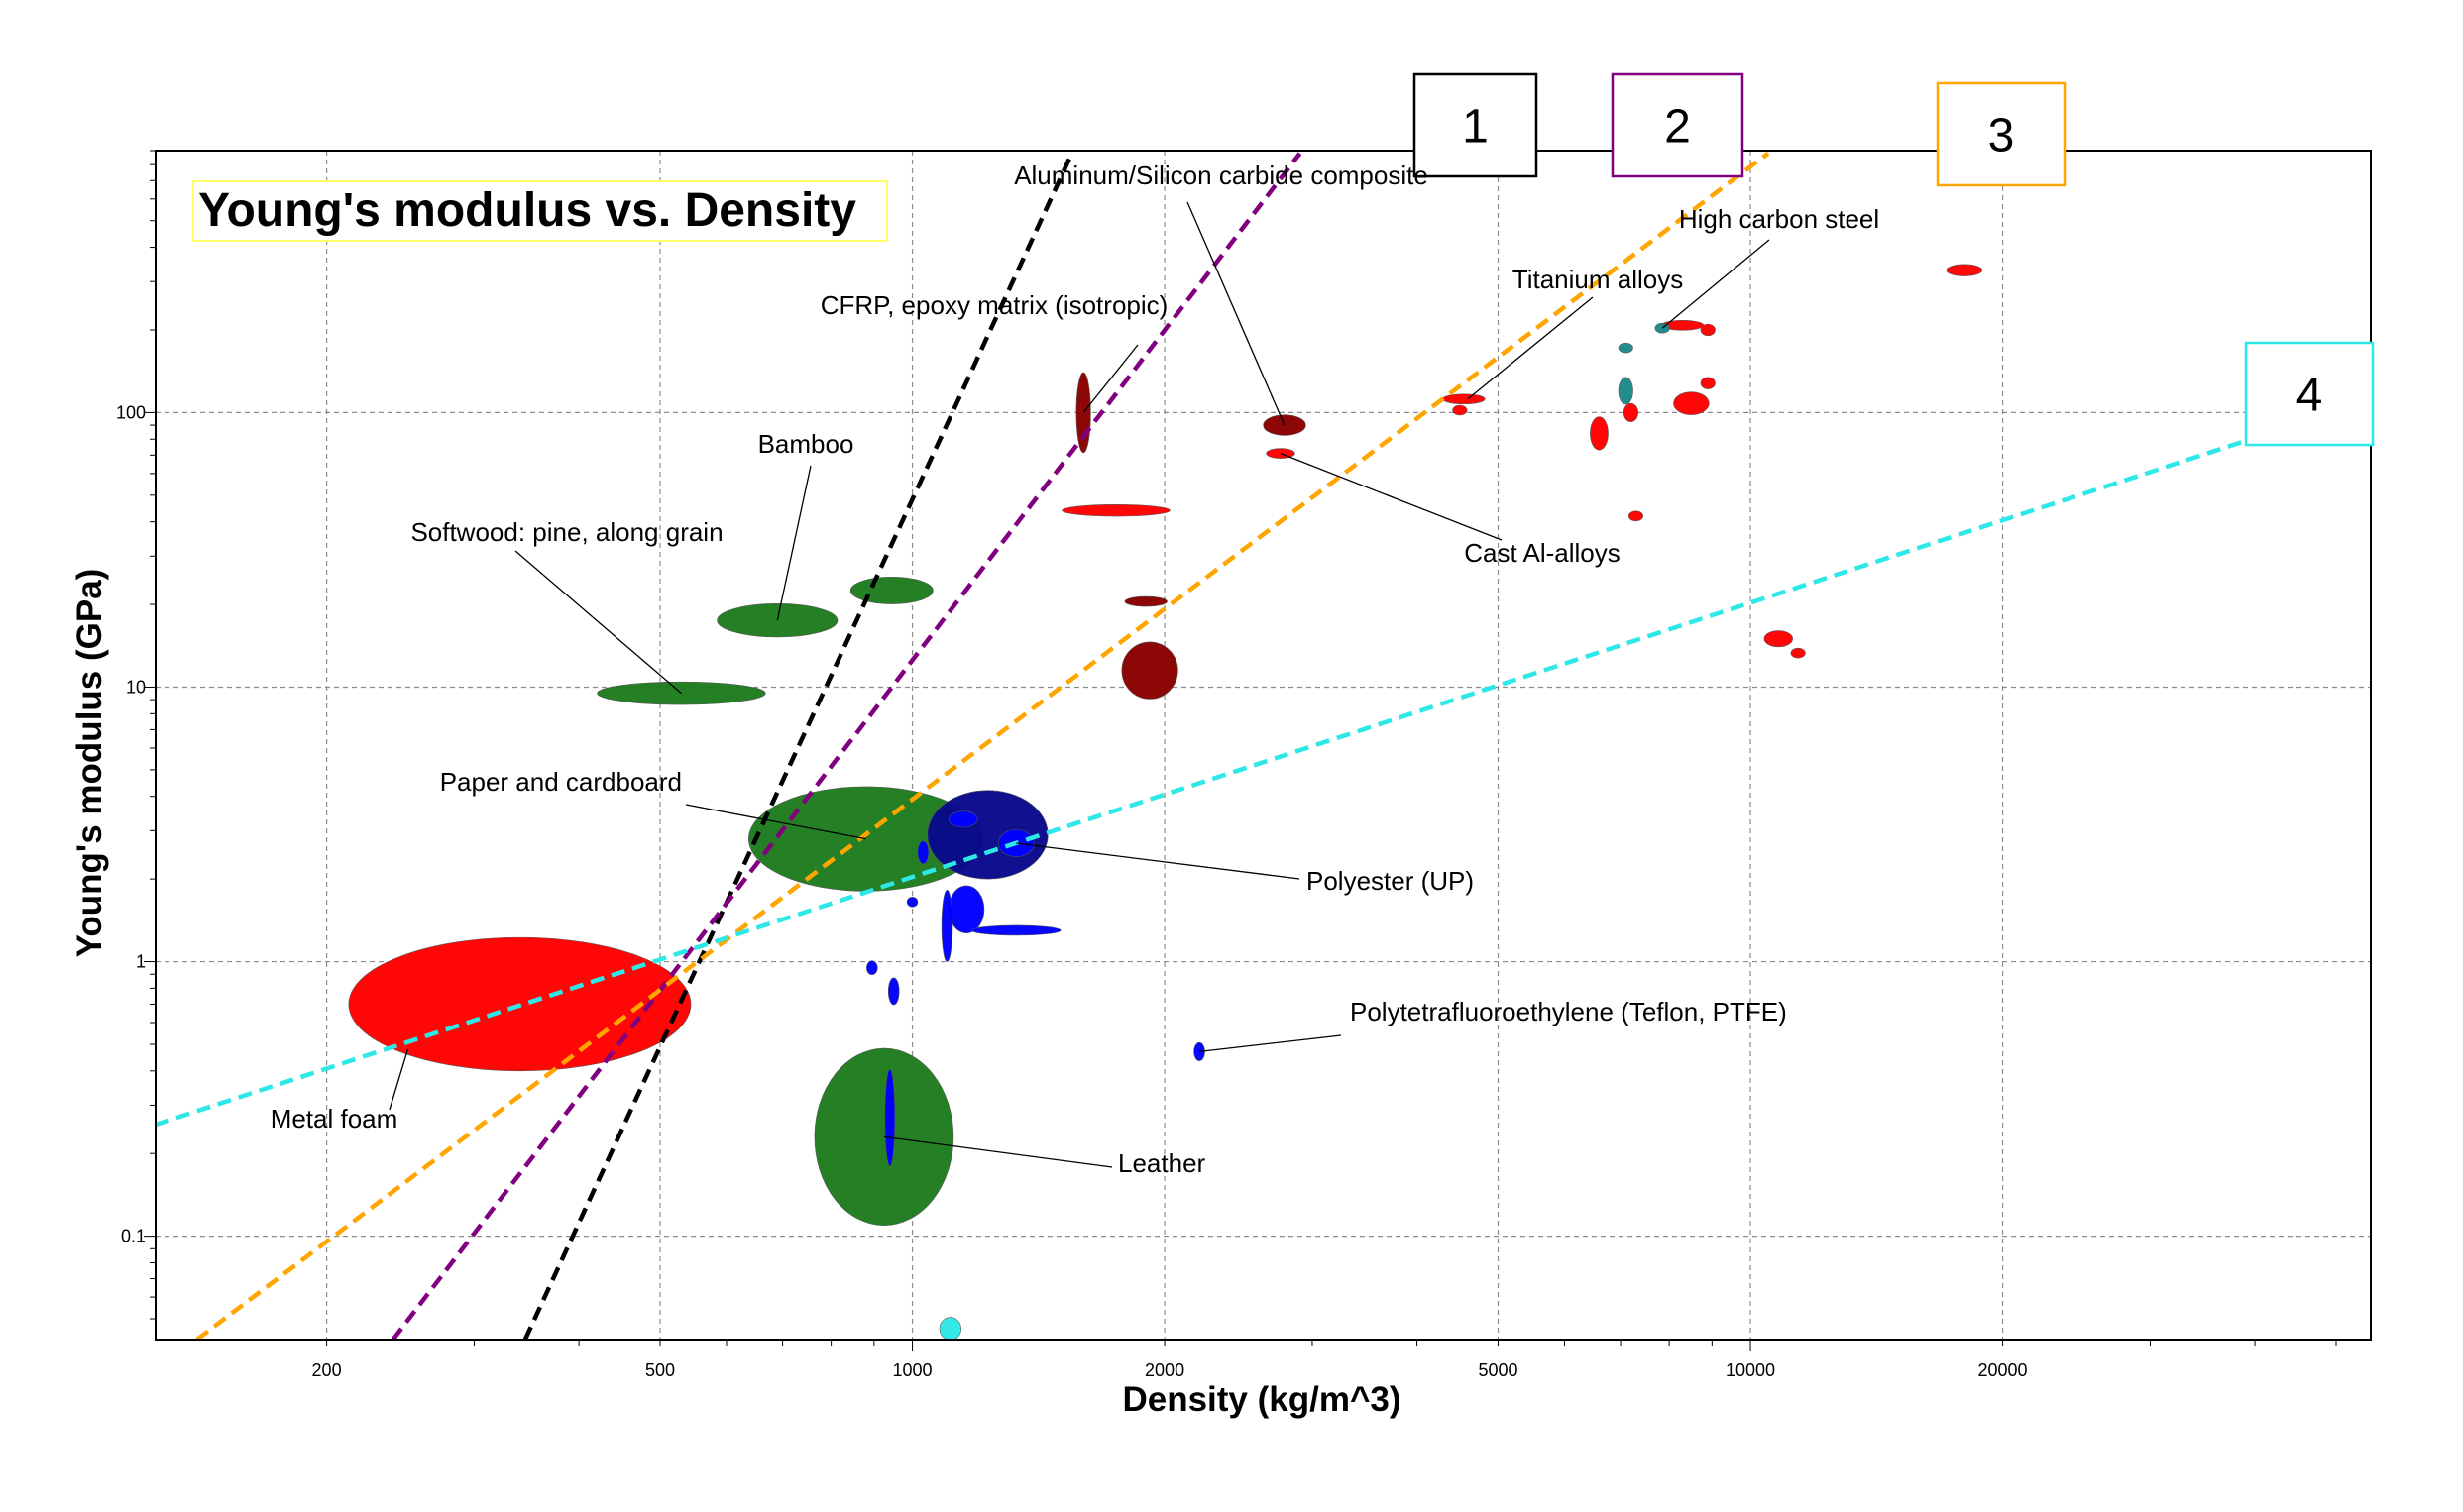 This screenshot has height=1512, width=2463. Describe the element at coordinates (1750, 1370) in the screenshot. I see `x-tick-label: 10000` at that location.